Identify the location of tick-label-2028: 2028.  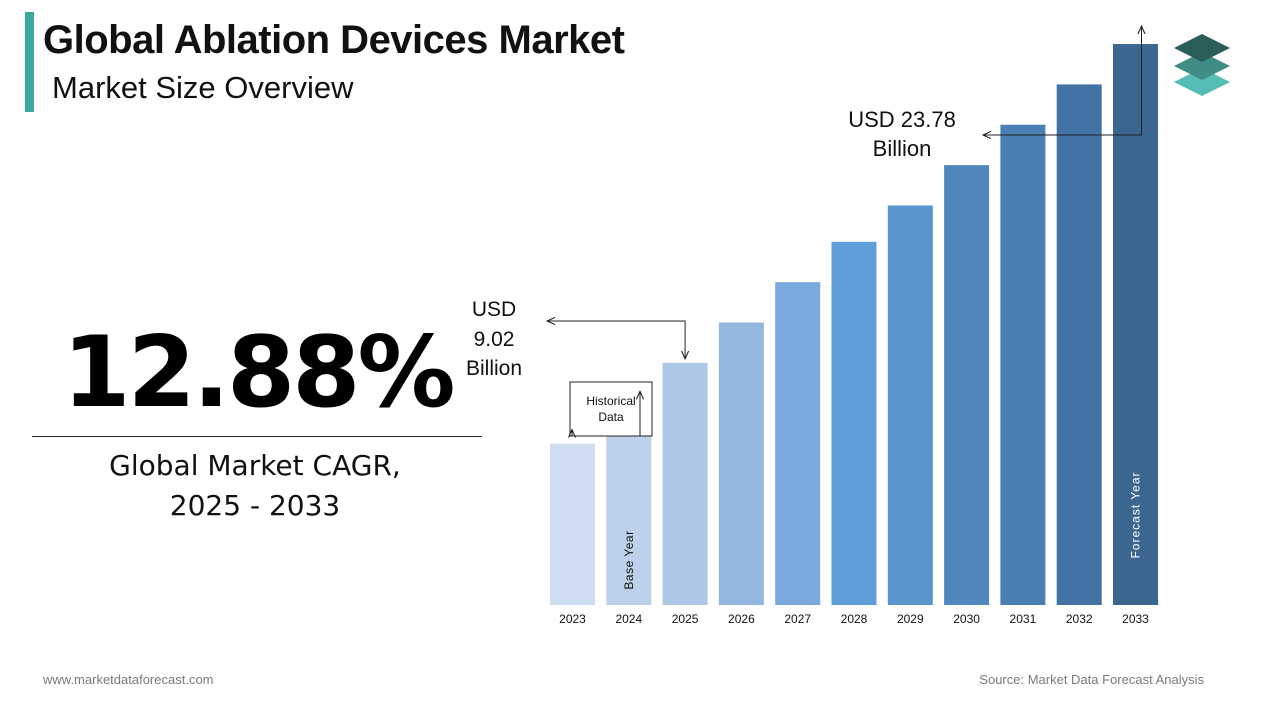
(854, 619).